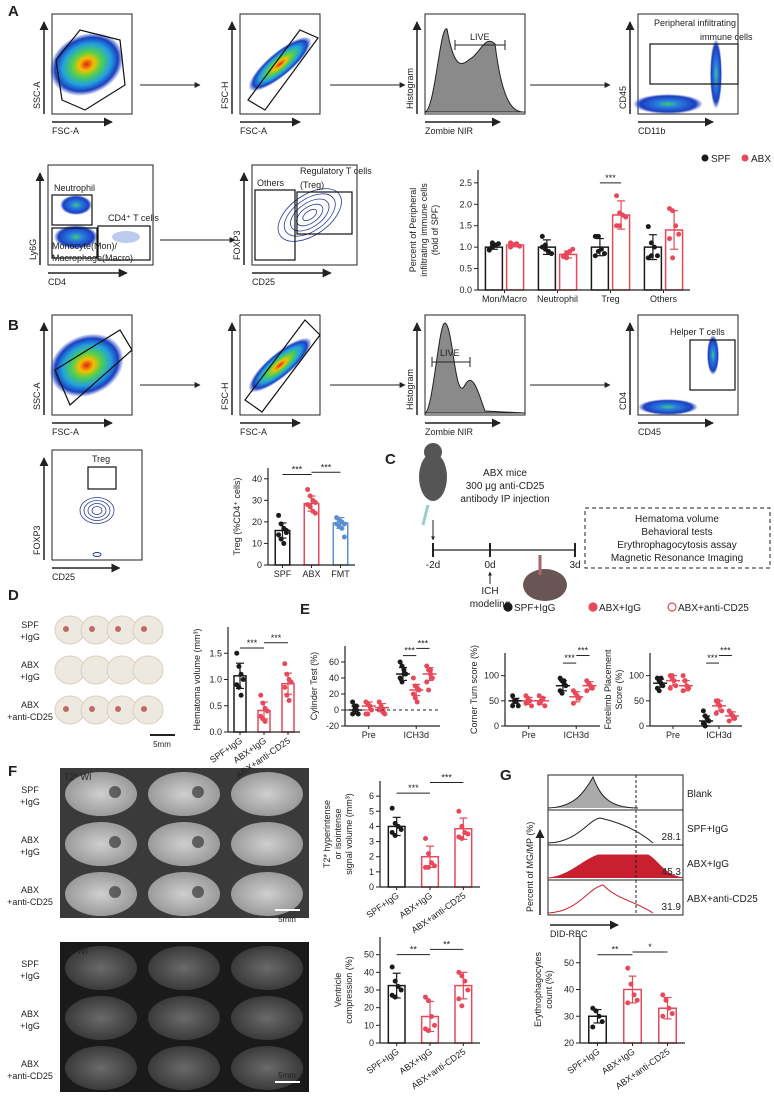 This screenshot has width=774, height=1096. Describe the element at coordinates (505, 486) in the screenshot. I see `schematic-text: 300 μg anti-CD25` at that location.